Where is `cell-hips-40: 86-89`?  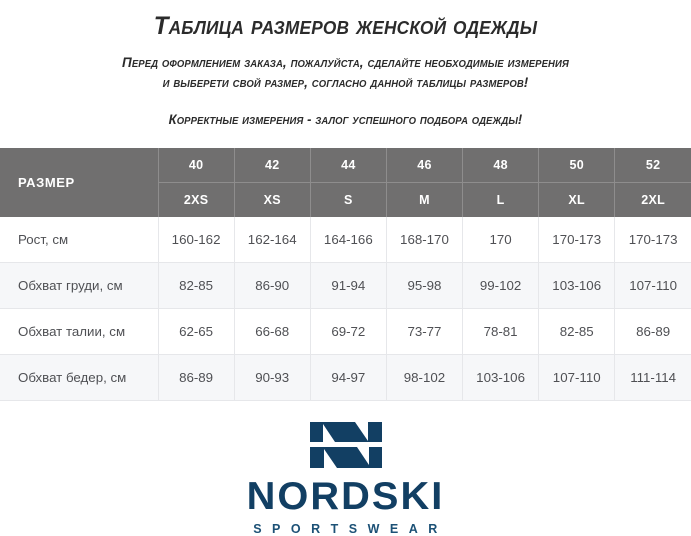
cell-hips-40: 86-89 is located at coordinates (196, 378).